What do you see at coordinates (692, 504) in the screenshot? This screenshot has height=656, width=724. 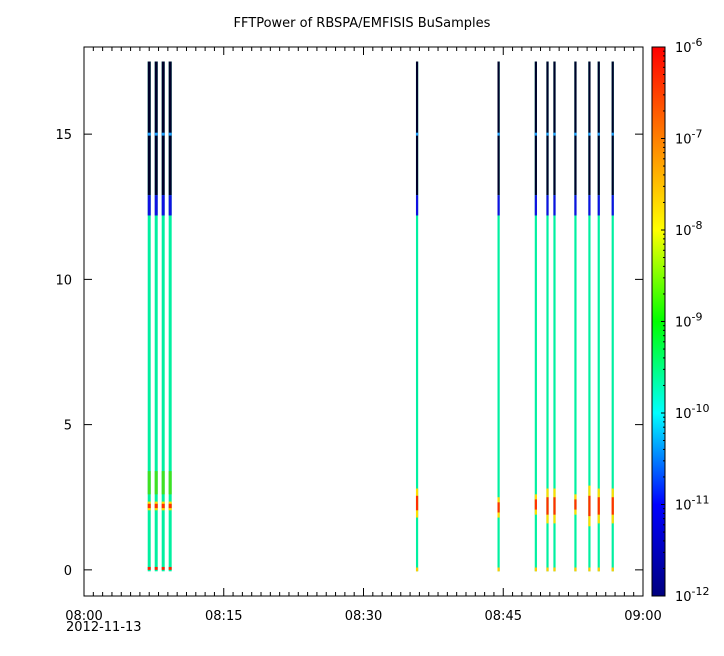 I see `colorbar-tick-label: 10⁻¹¹` at bounding box center [692, 504].